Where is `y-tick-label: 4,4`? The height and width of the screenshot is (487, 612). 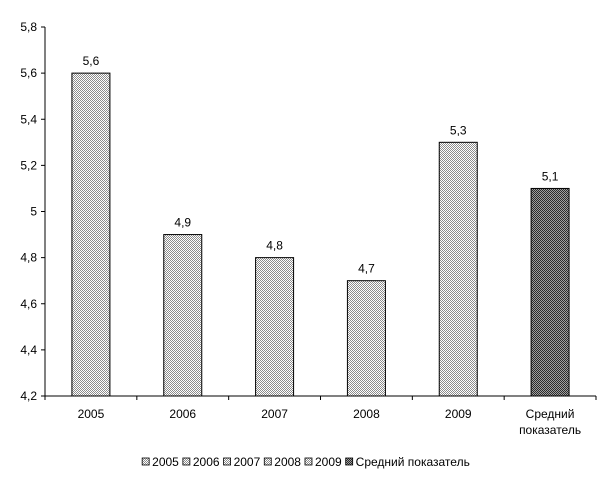
y-tick-label: 4,4 is located at coordinates (28, 350).